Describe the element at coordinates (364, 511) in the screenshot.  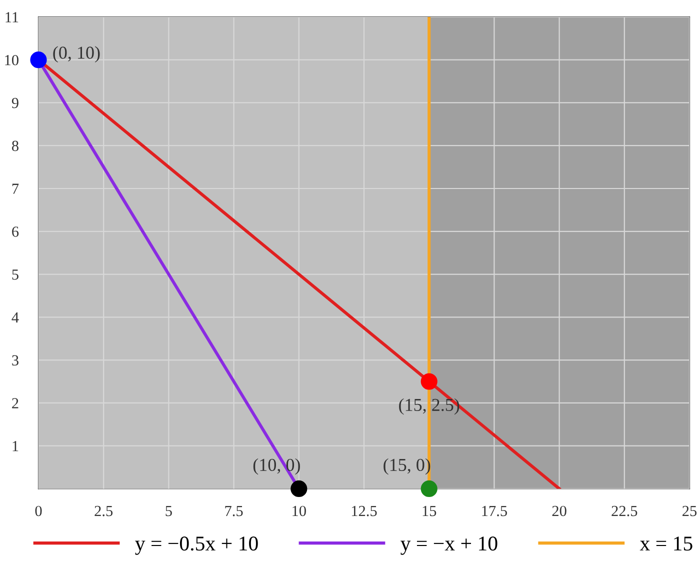
I see `x-tick-label: 12.5` at that location.